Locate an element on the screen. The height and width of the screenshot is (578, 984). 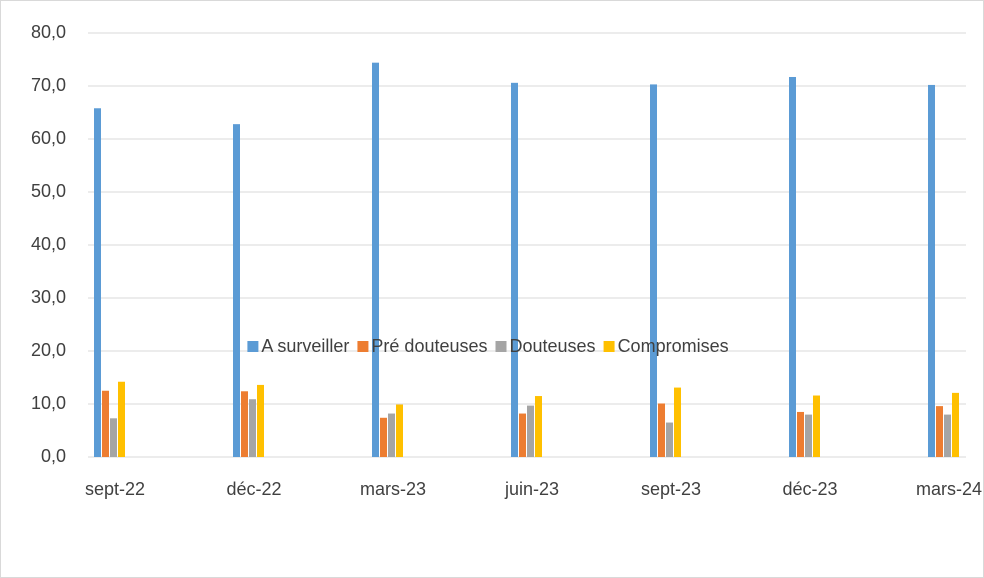
legend-label: Pré douteuses is located at coordinates (429, 346).